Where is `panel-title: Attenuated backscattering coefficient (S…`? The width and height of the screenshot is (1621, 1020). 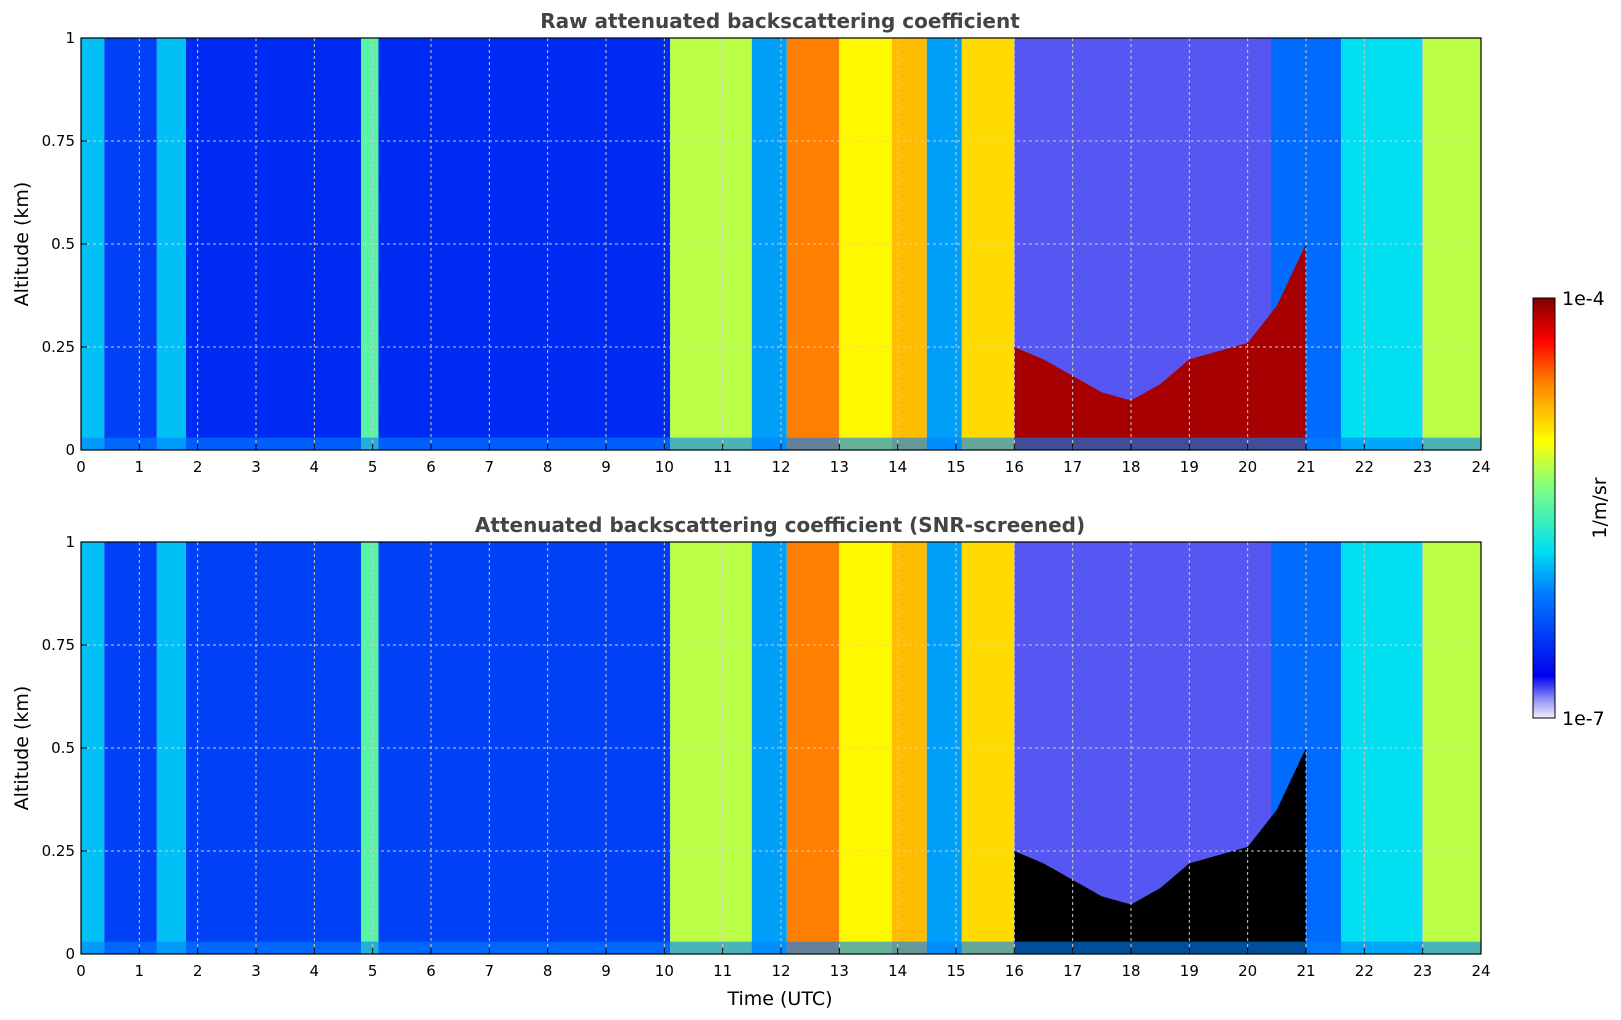
panel-title: Attenuated backscattering coefficient (S… is located at coordinates (780, 525).